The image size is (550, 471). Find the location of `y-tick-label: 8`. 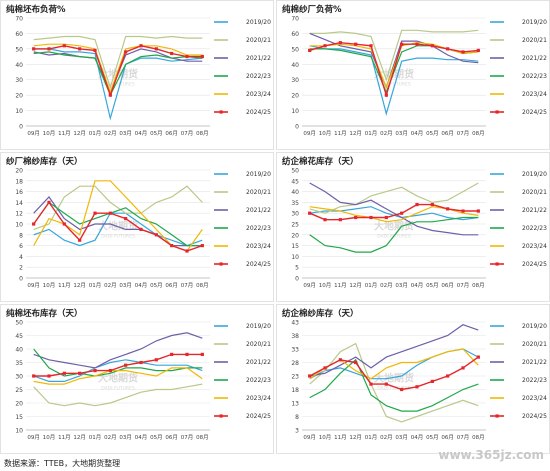

y-tick-label: 8 is located at coordinates (297, 417).